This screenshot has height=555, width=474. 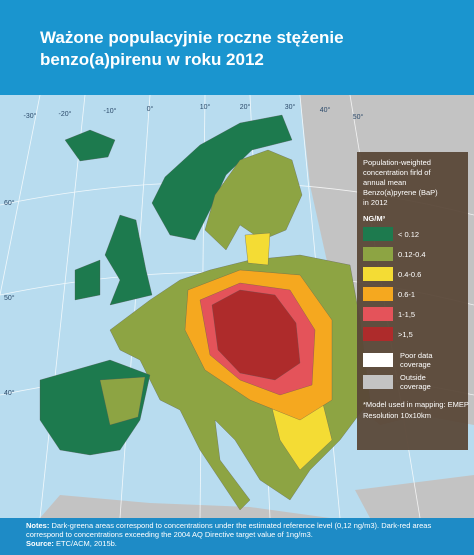 I want to click on iceland, so click(x=90, y=145).